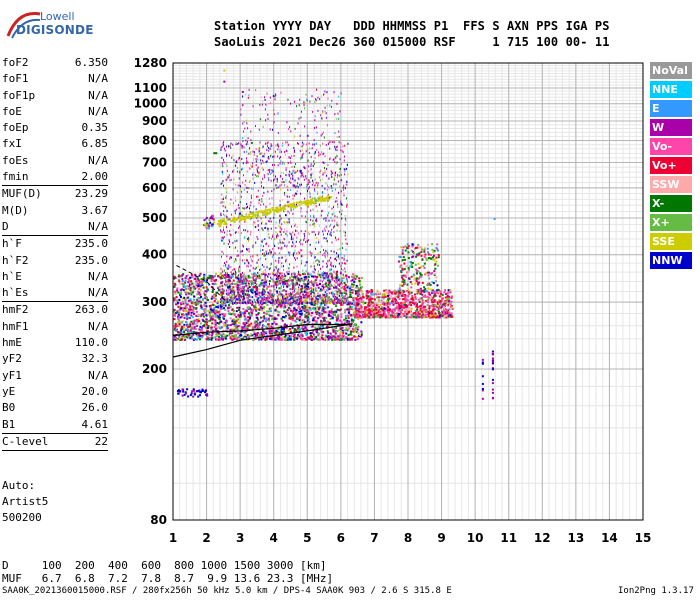 The height and width of the screenshot is (600, 700). What do you see at coordinates (55, 186) in the screenshot?
I see `divider` at bounding box center [55, 186].